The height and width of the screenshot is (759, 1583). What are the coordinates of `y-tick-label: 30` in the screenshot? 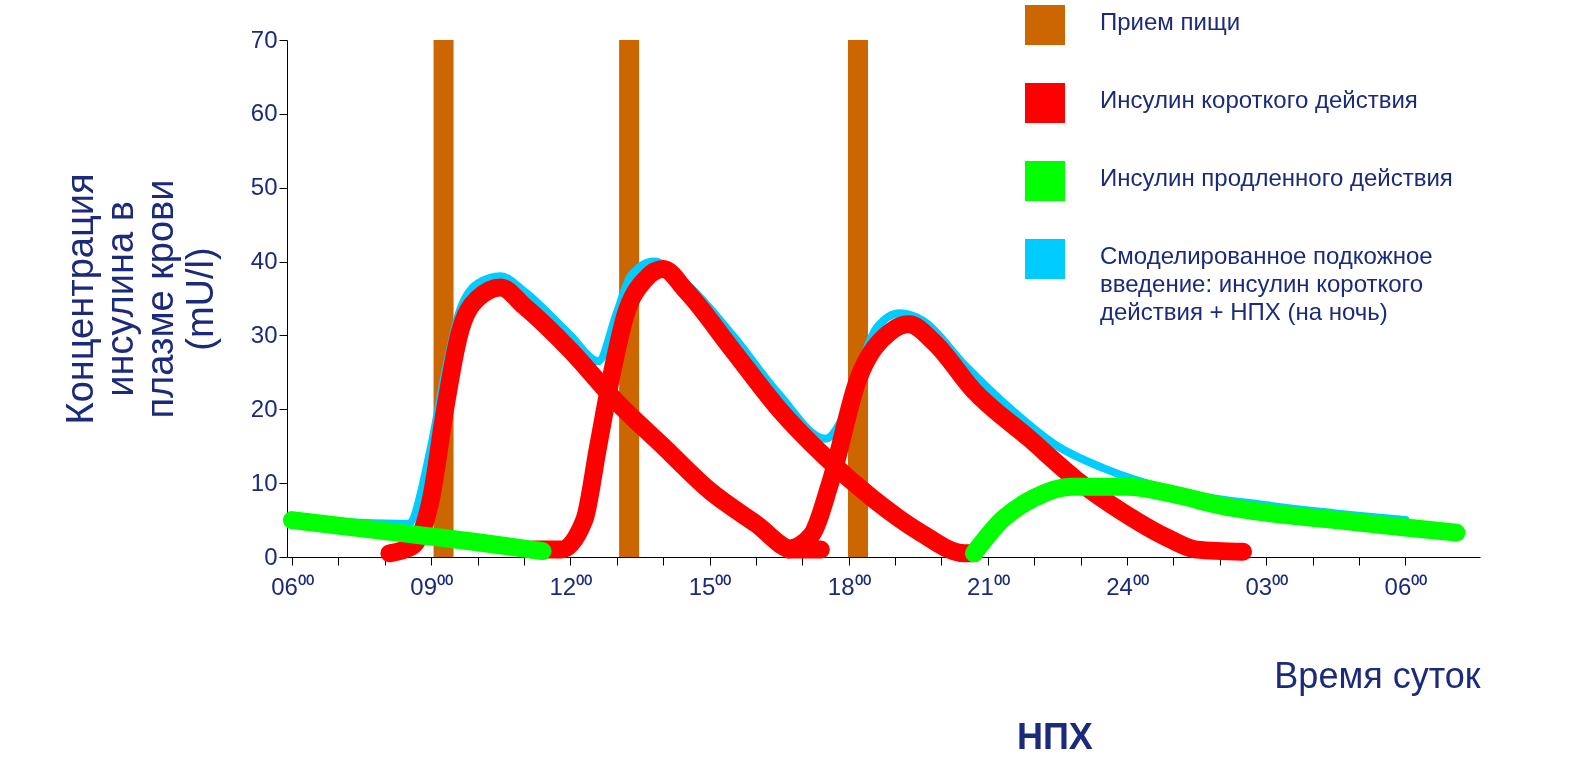 It's located at (264, 334).